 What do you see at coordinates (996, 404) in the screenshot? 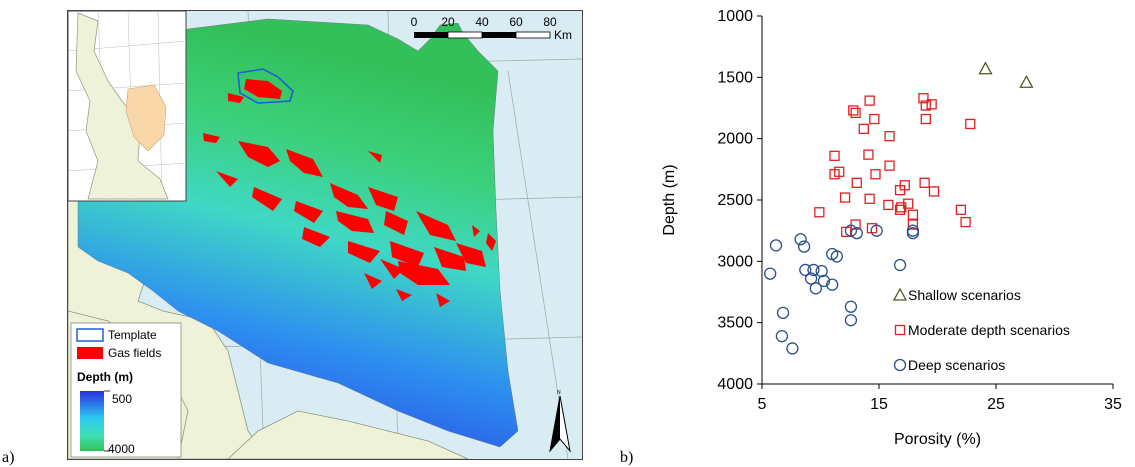
I see `x-tick-label: 25` at bounding box center [996, 404].